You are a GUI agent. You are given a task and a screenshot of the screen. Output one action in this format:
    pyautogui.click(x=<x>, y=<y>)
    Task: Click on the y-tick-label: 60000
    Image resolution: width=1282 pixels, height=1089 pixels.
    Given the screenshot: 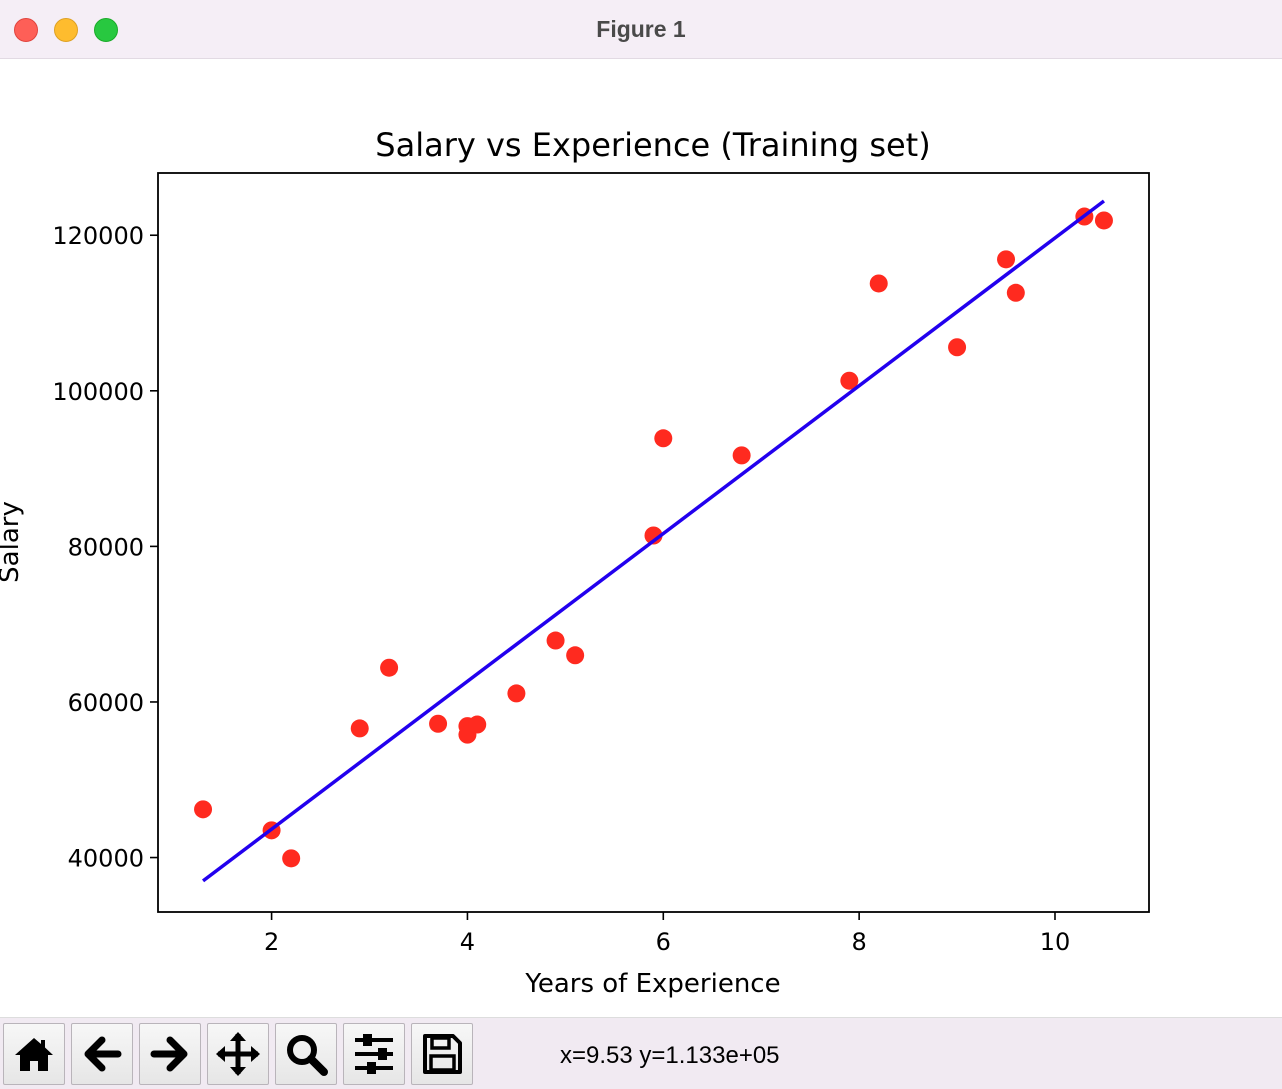 What is the action you would take?
    pyautogui.click(x=106, y=703)
    